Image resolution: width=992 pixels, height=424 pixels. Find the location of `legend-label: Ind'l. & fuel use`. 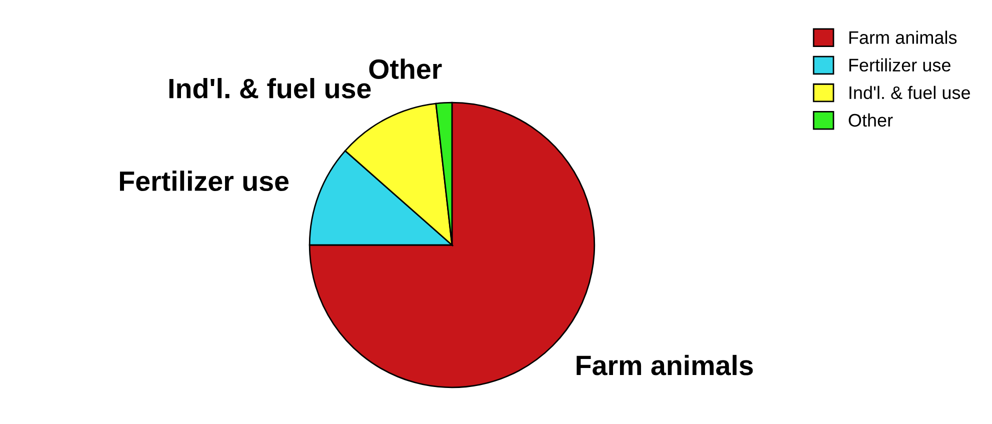

legend-label: Ind'l. & fuel use is located at coordinates (910, 93).